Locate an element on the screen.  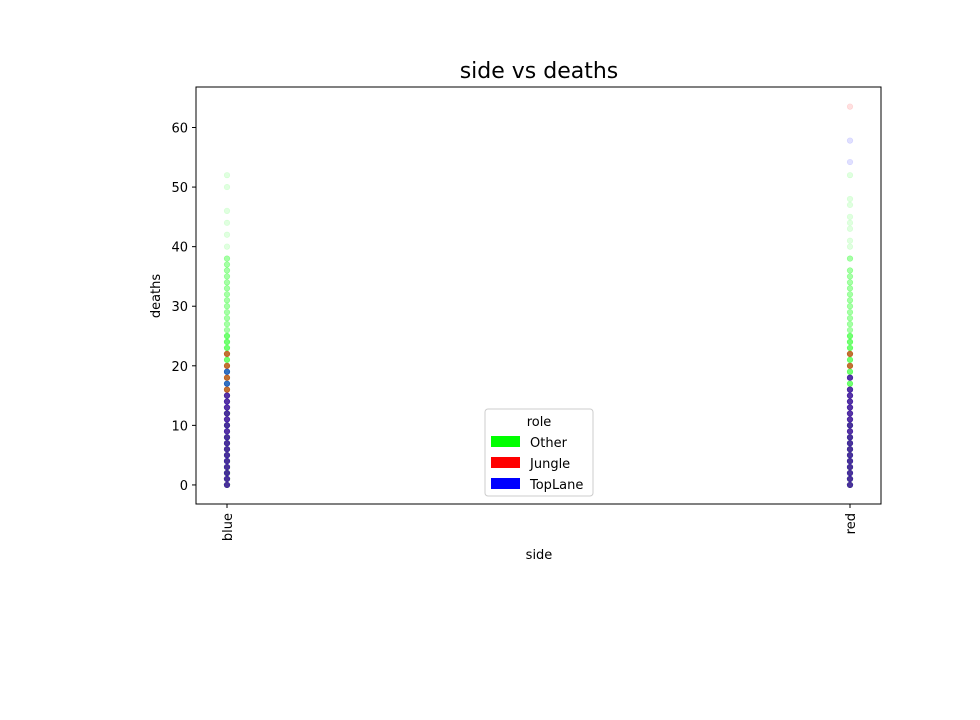
y-tick-label: 30 is located at coordinates (179, 307).